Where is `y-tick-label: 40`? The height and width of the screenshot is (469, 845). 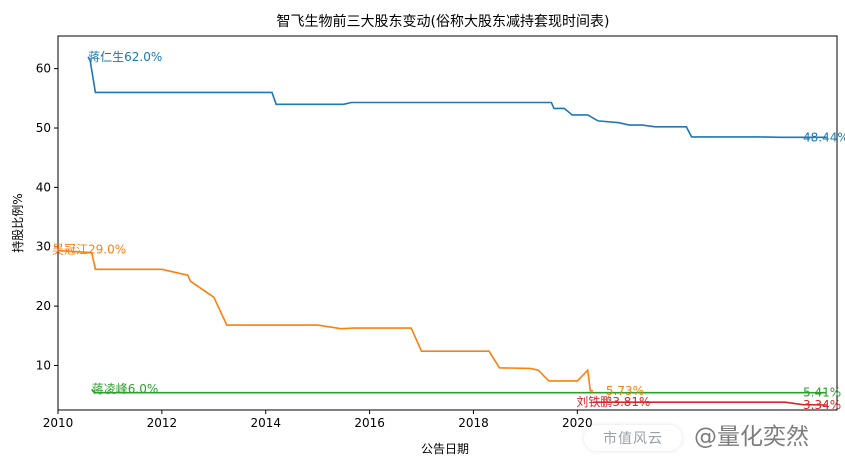
y-tick-label: 40 is located at coordinates (43, 187).